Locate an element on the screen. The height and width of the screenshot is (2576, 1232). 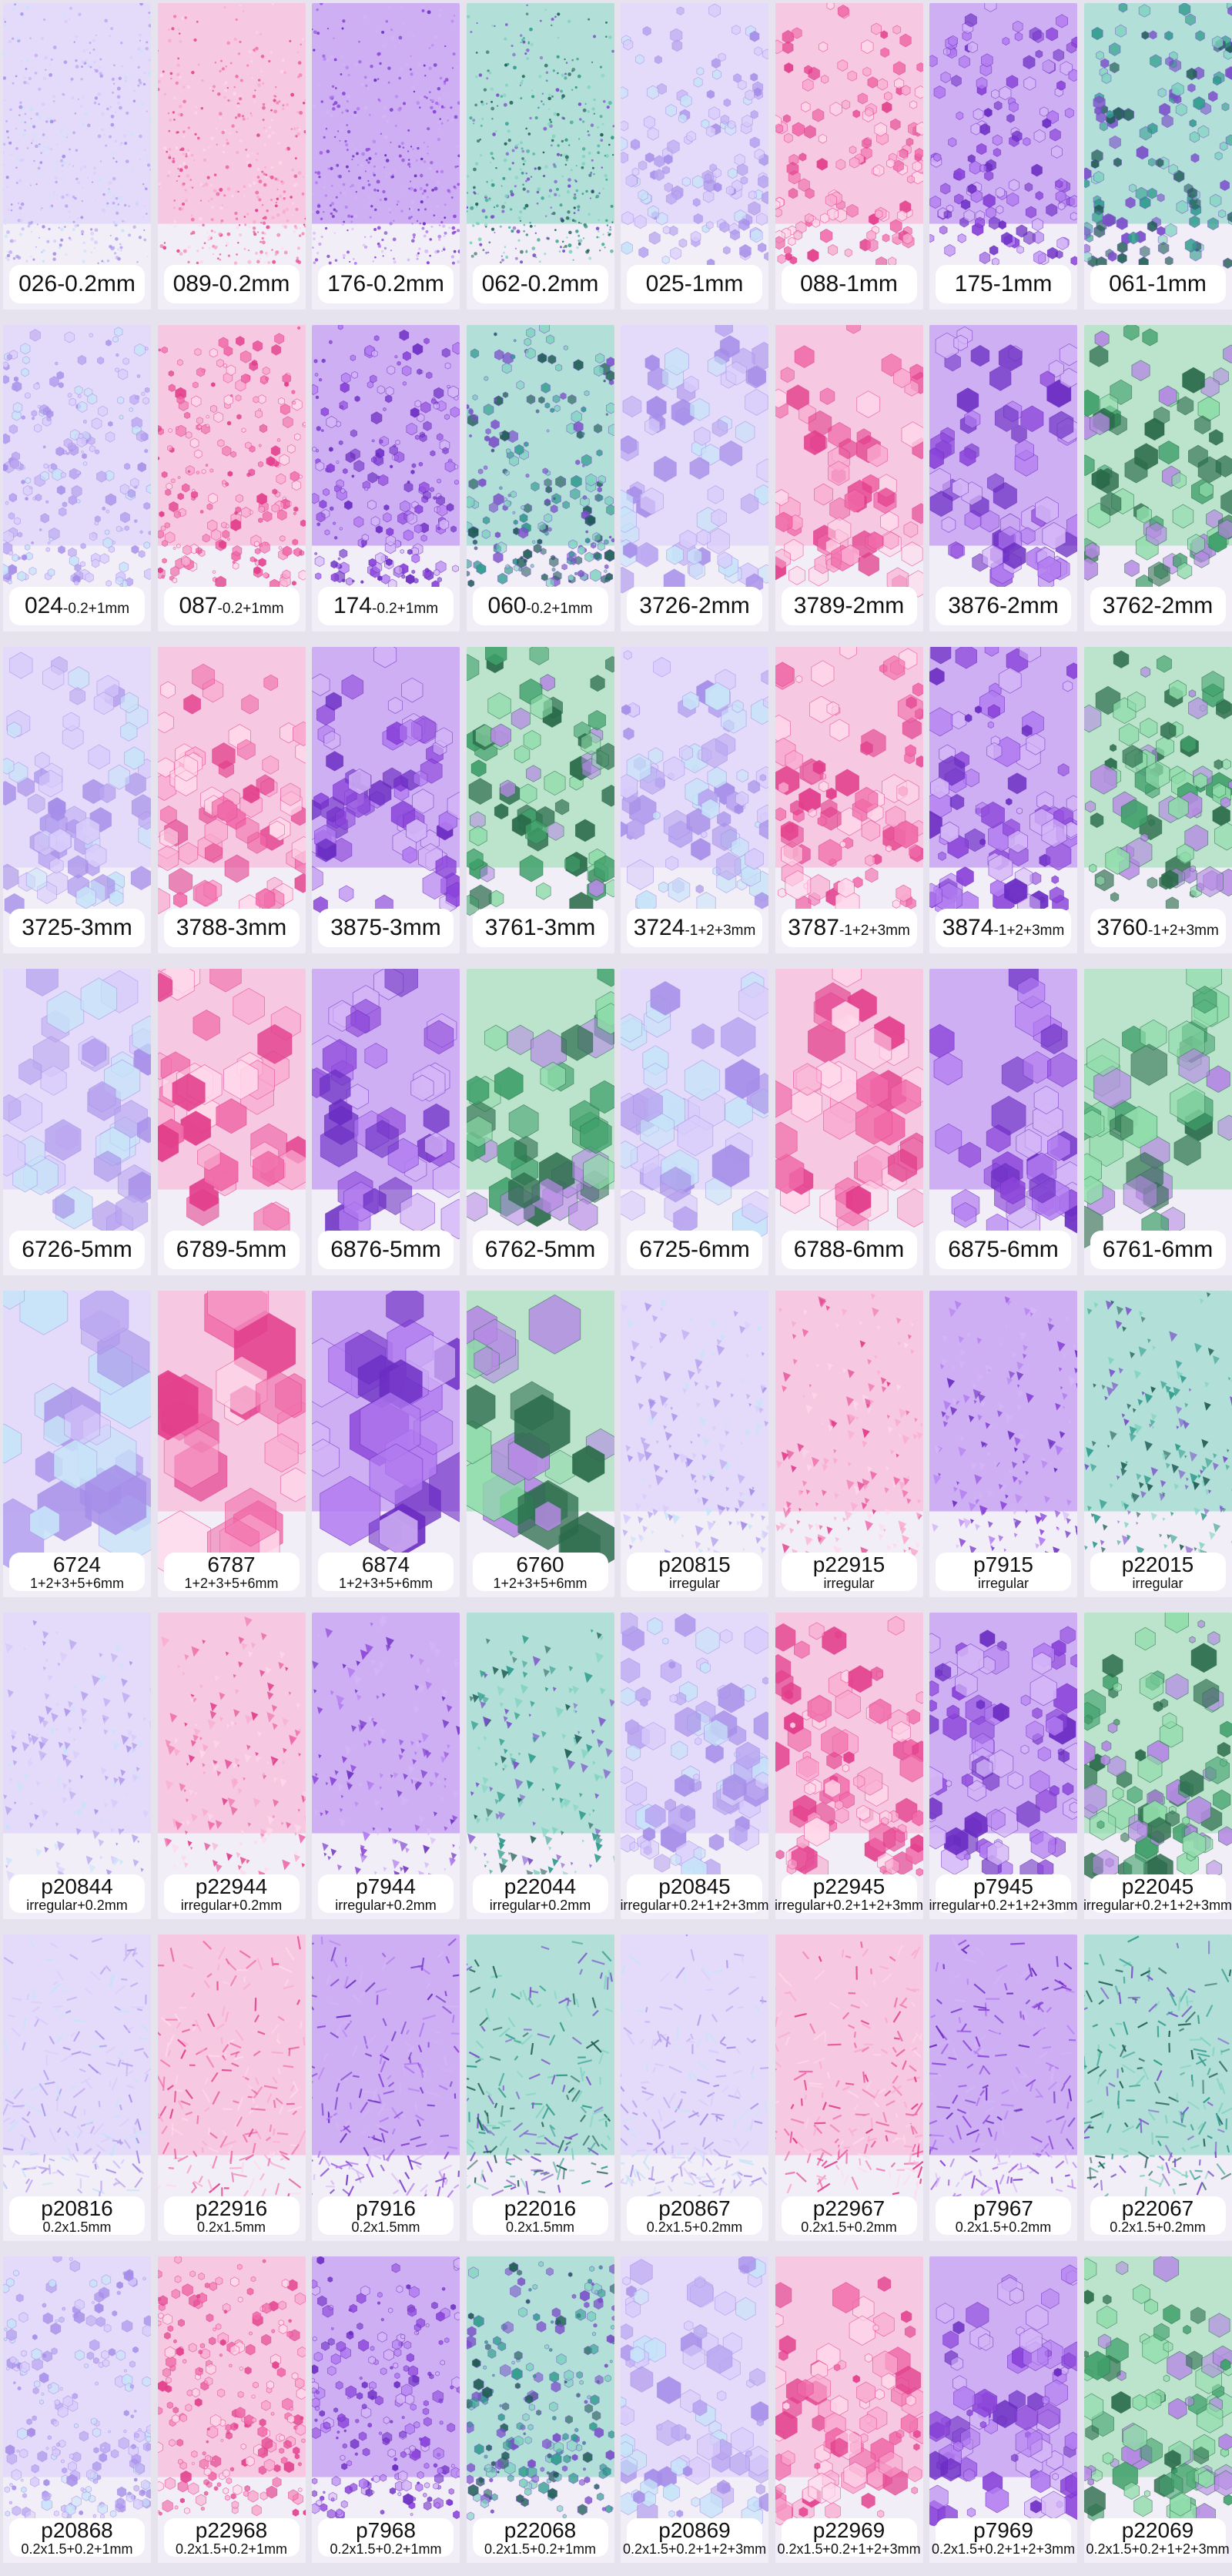
product-code: 089 is located at coordinates (192, 283).